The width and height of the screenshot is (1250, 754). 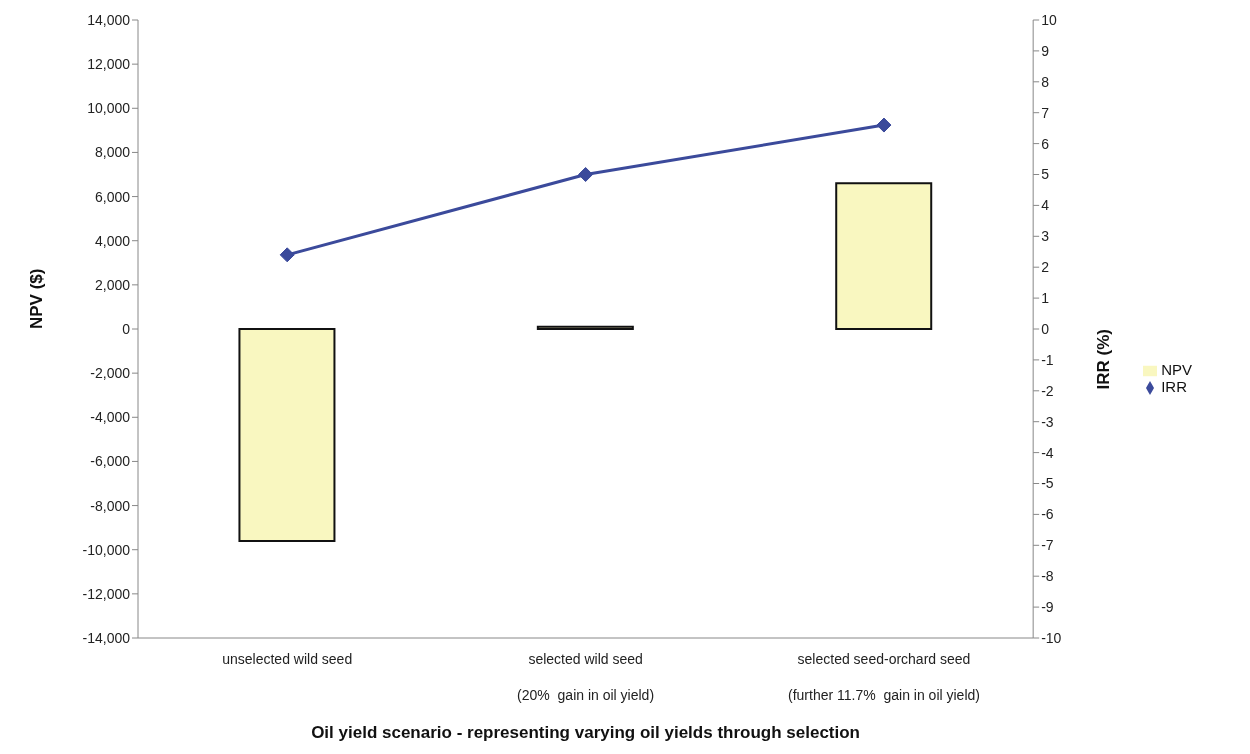 I want to click on legend-label: IRR, so click(x=1174, y=386).